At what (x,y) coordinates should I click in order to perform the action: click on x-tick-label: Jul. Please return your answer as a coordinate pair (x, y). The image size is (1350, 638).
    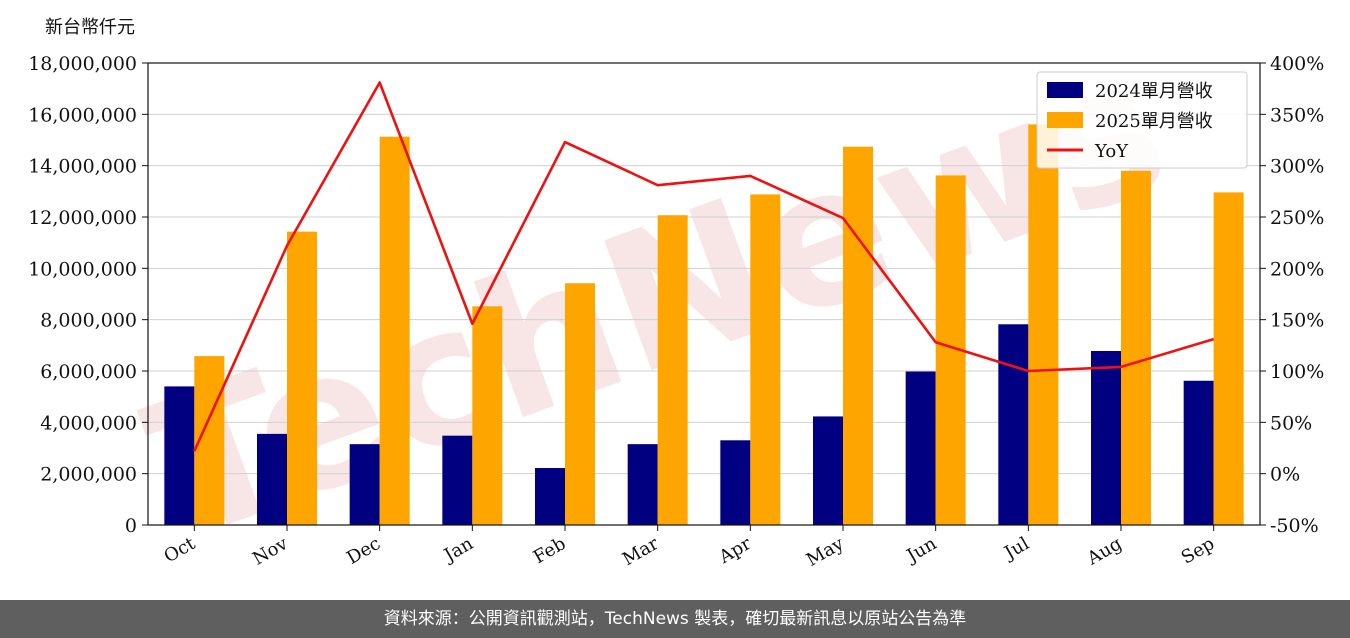
    Looking at the image, I should click on (1016, 549).